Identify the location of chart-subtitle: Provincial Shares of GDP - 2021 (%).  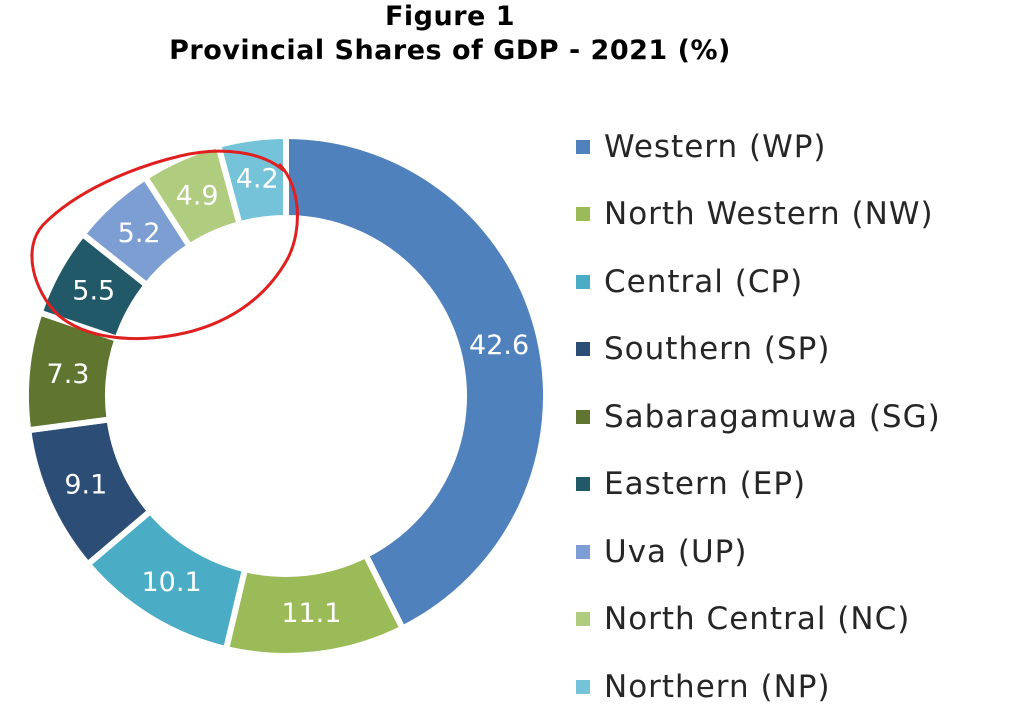
(450, 50).